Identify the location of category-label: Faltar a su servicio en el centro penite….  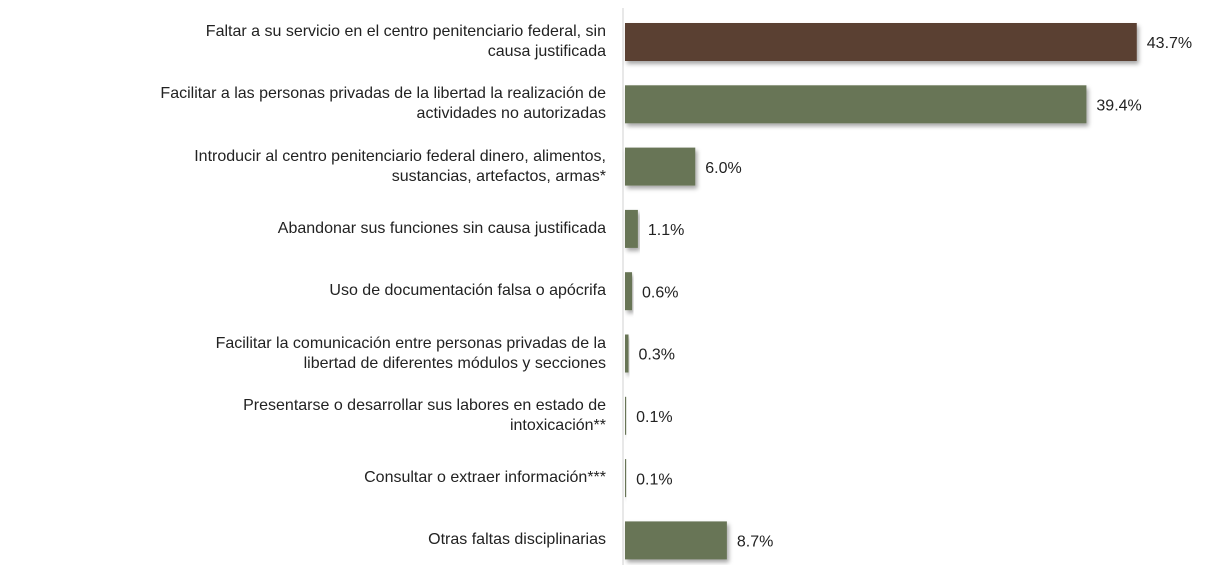
(405, 41).